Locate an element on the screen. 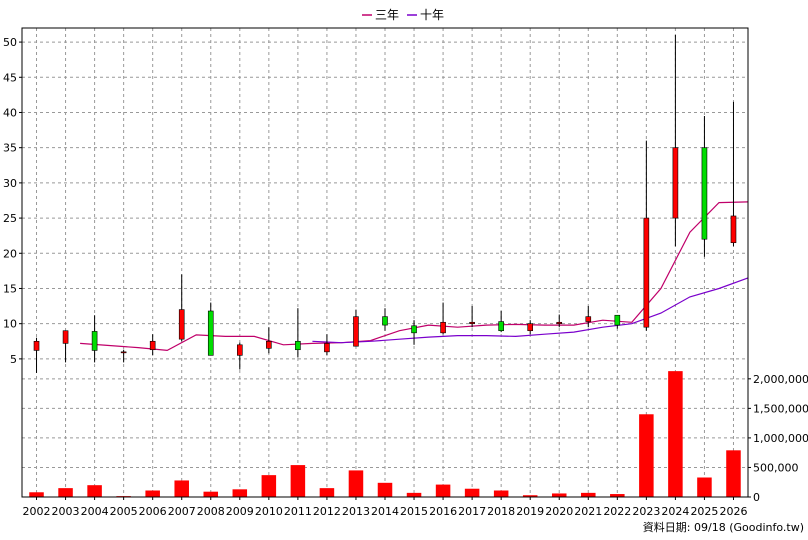  x-tick-label: 2007 is located at coordinates (182, 511).